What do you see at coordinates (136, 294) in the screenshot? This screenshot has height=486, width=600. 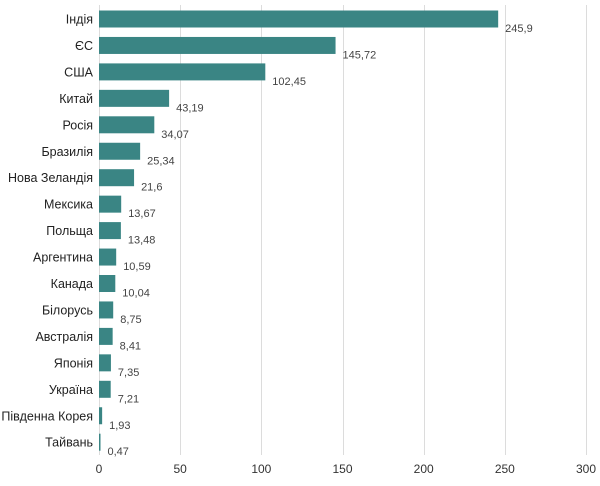 I see `value-label: 10,04` at bounding box center [136, 294].